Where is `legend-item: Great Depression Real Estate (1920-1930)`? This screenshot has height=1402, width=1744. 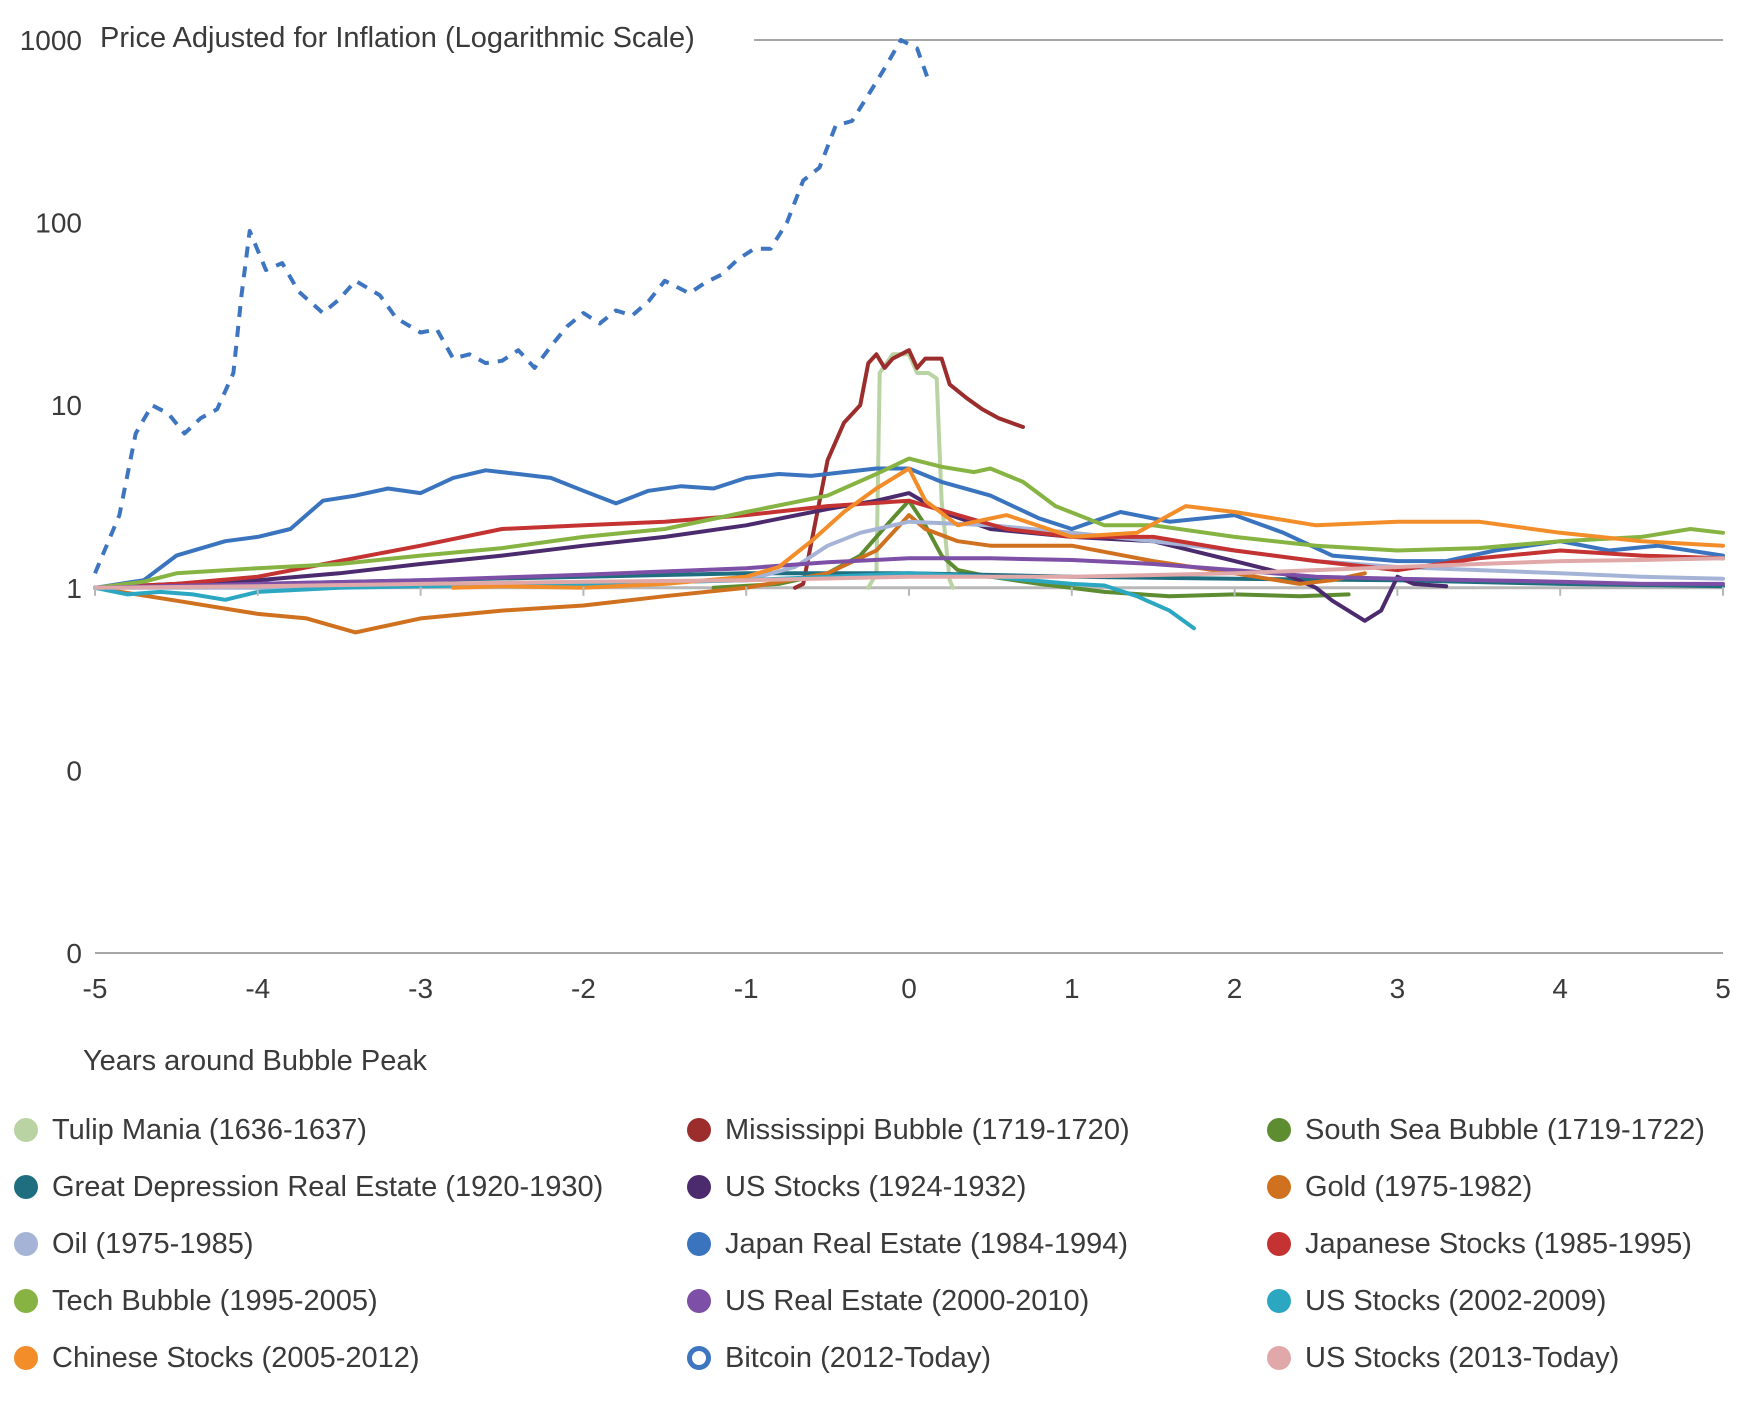
legend-item: Great Depression Real Estate (1920-1930) is located at coordinates (308, 1187).